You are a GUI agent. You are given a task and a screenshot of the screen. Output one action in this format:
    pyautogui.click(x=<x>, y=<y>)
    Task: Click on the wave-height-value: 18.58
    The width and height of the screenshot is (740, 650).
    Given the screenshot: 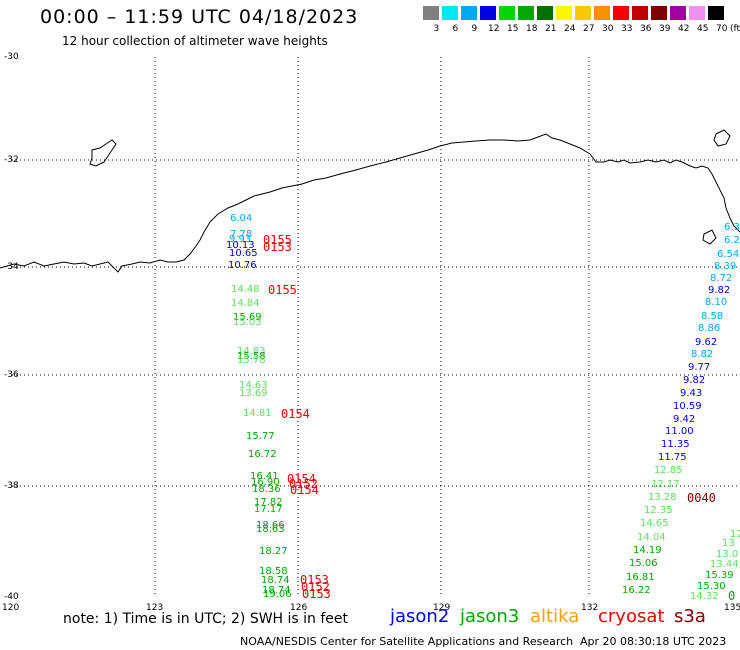 What is the action you would take?
    pyautogui.click(x=273, y=571)
    